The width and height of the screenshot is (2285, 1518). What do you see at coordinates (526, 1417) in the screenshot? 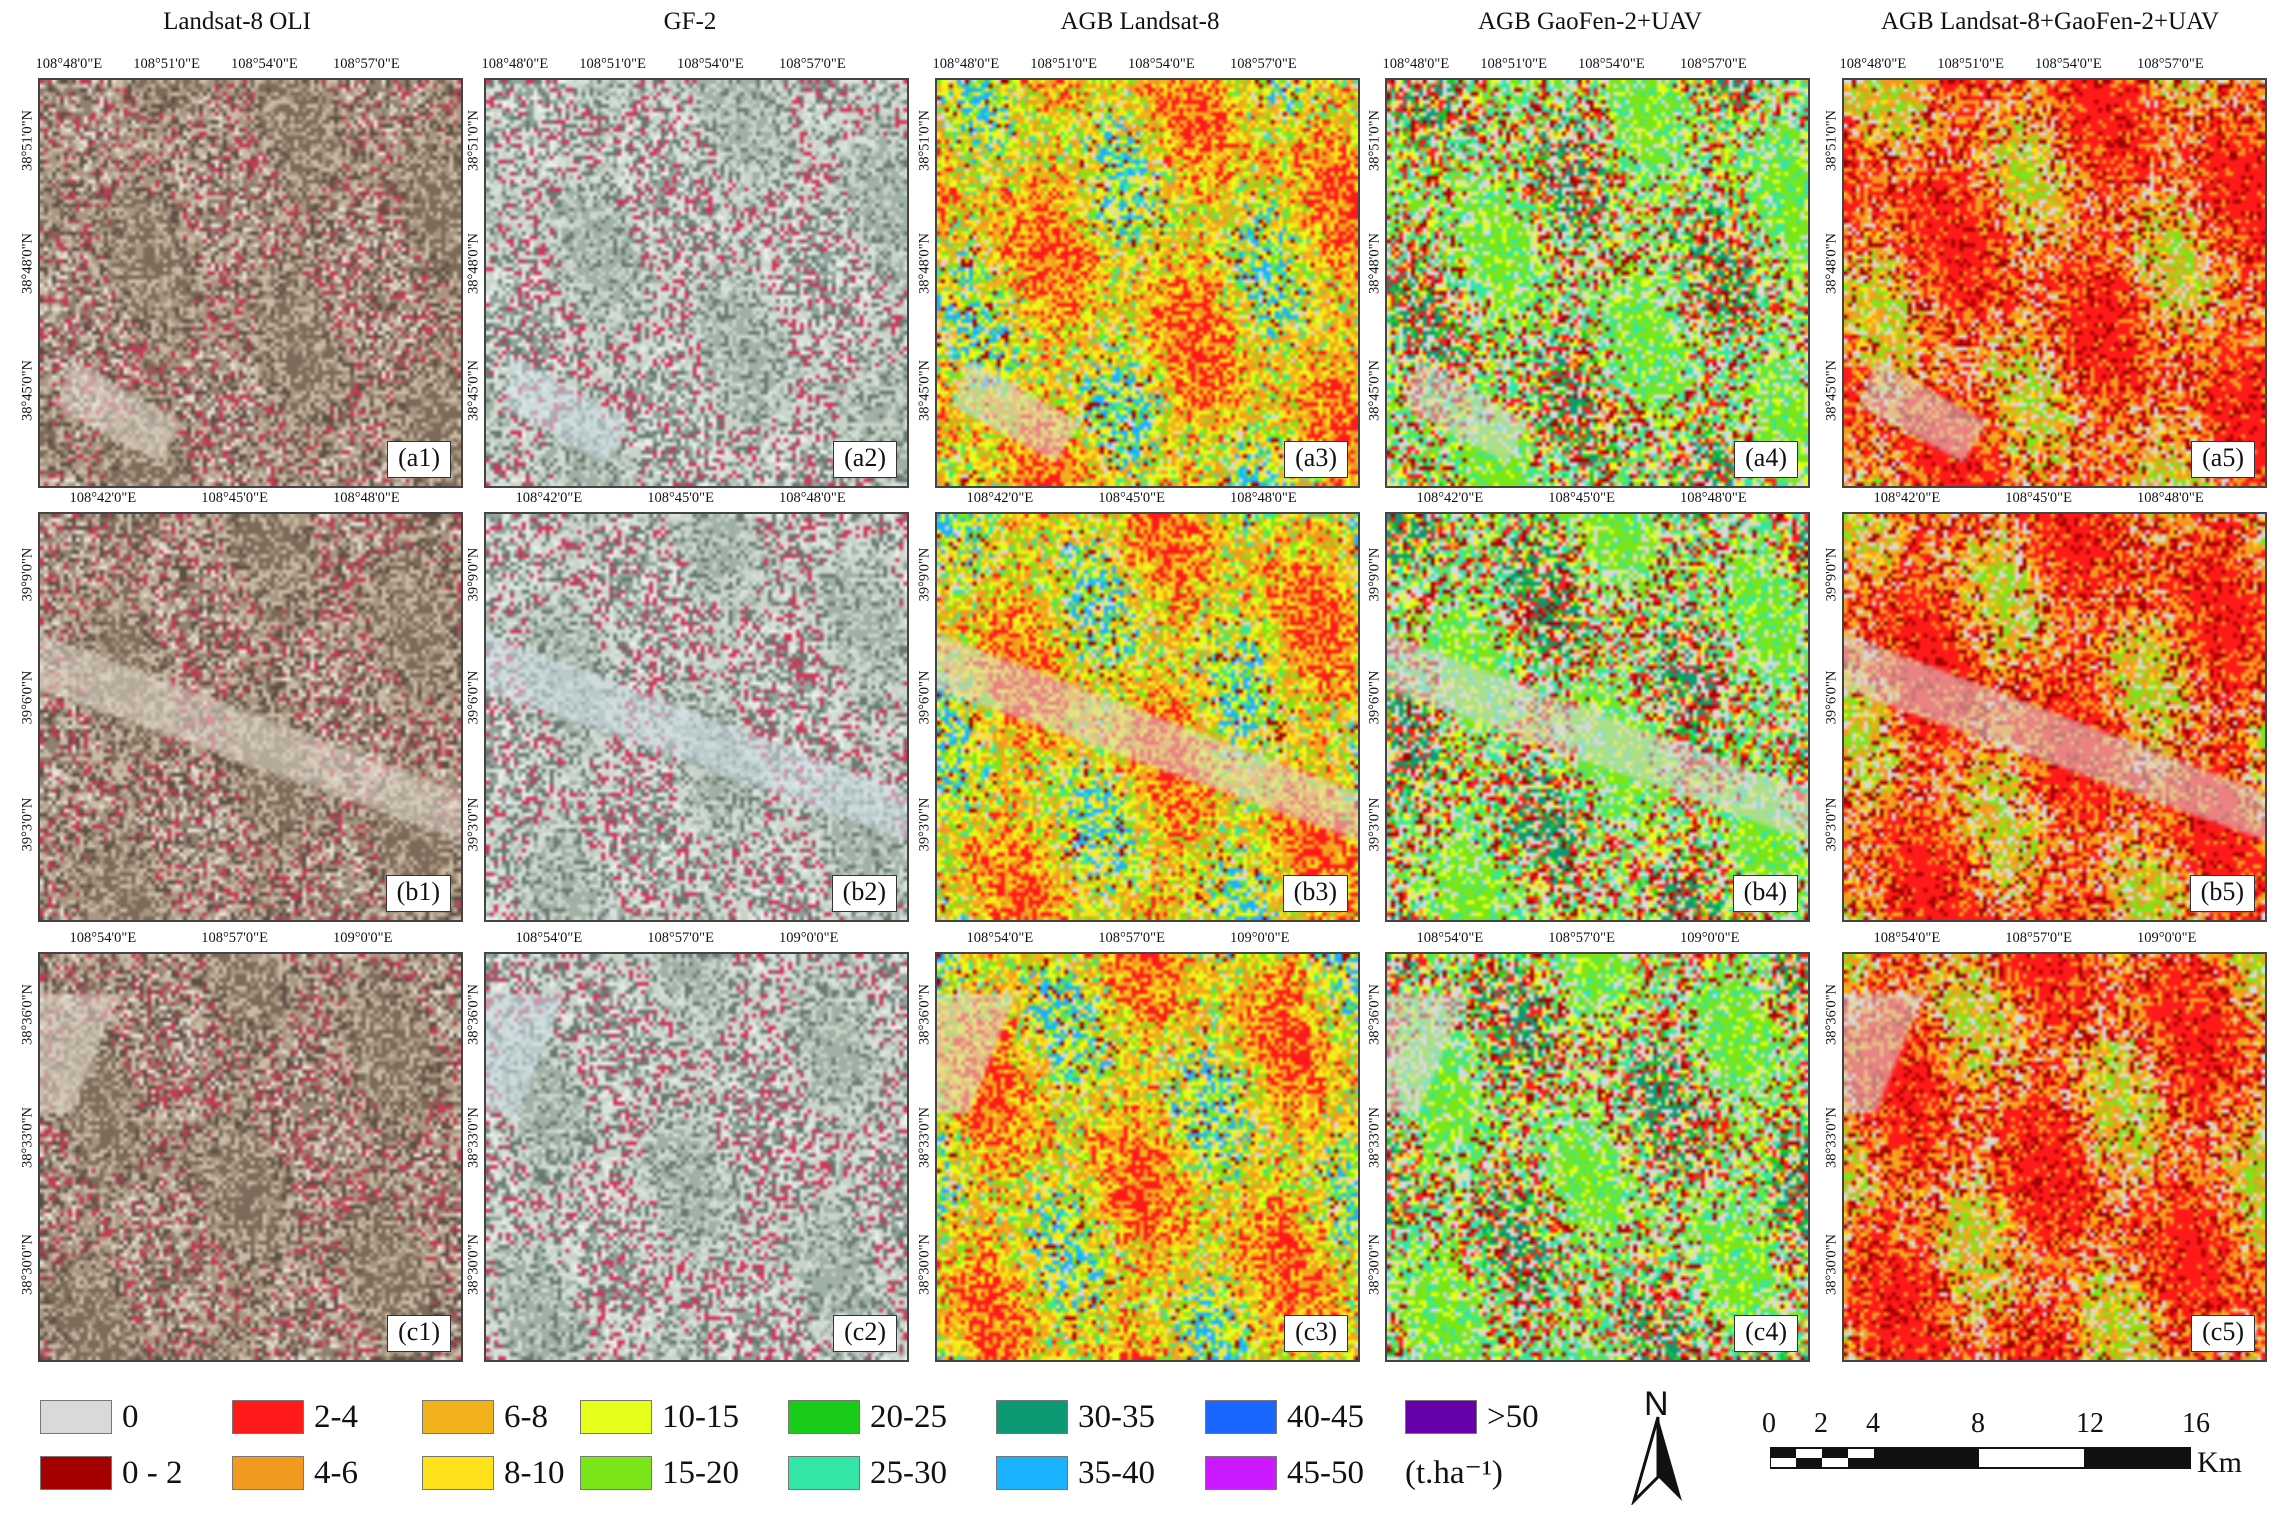
I see `legend-label: 6-8` at bounding box center [526, 1417].